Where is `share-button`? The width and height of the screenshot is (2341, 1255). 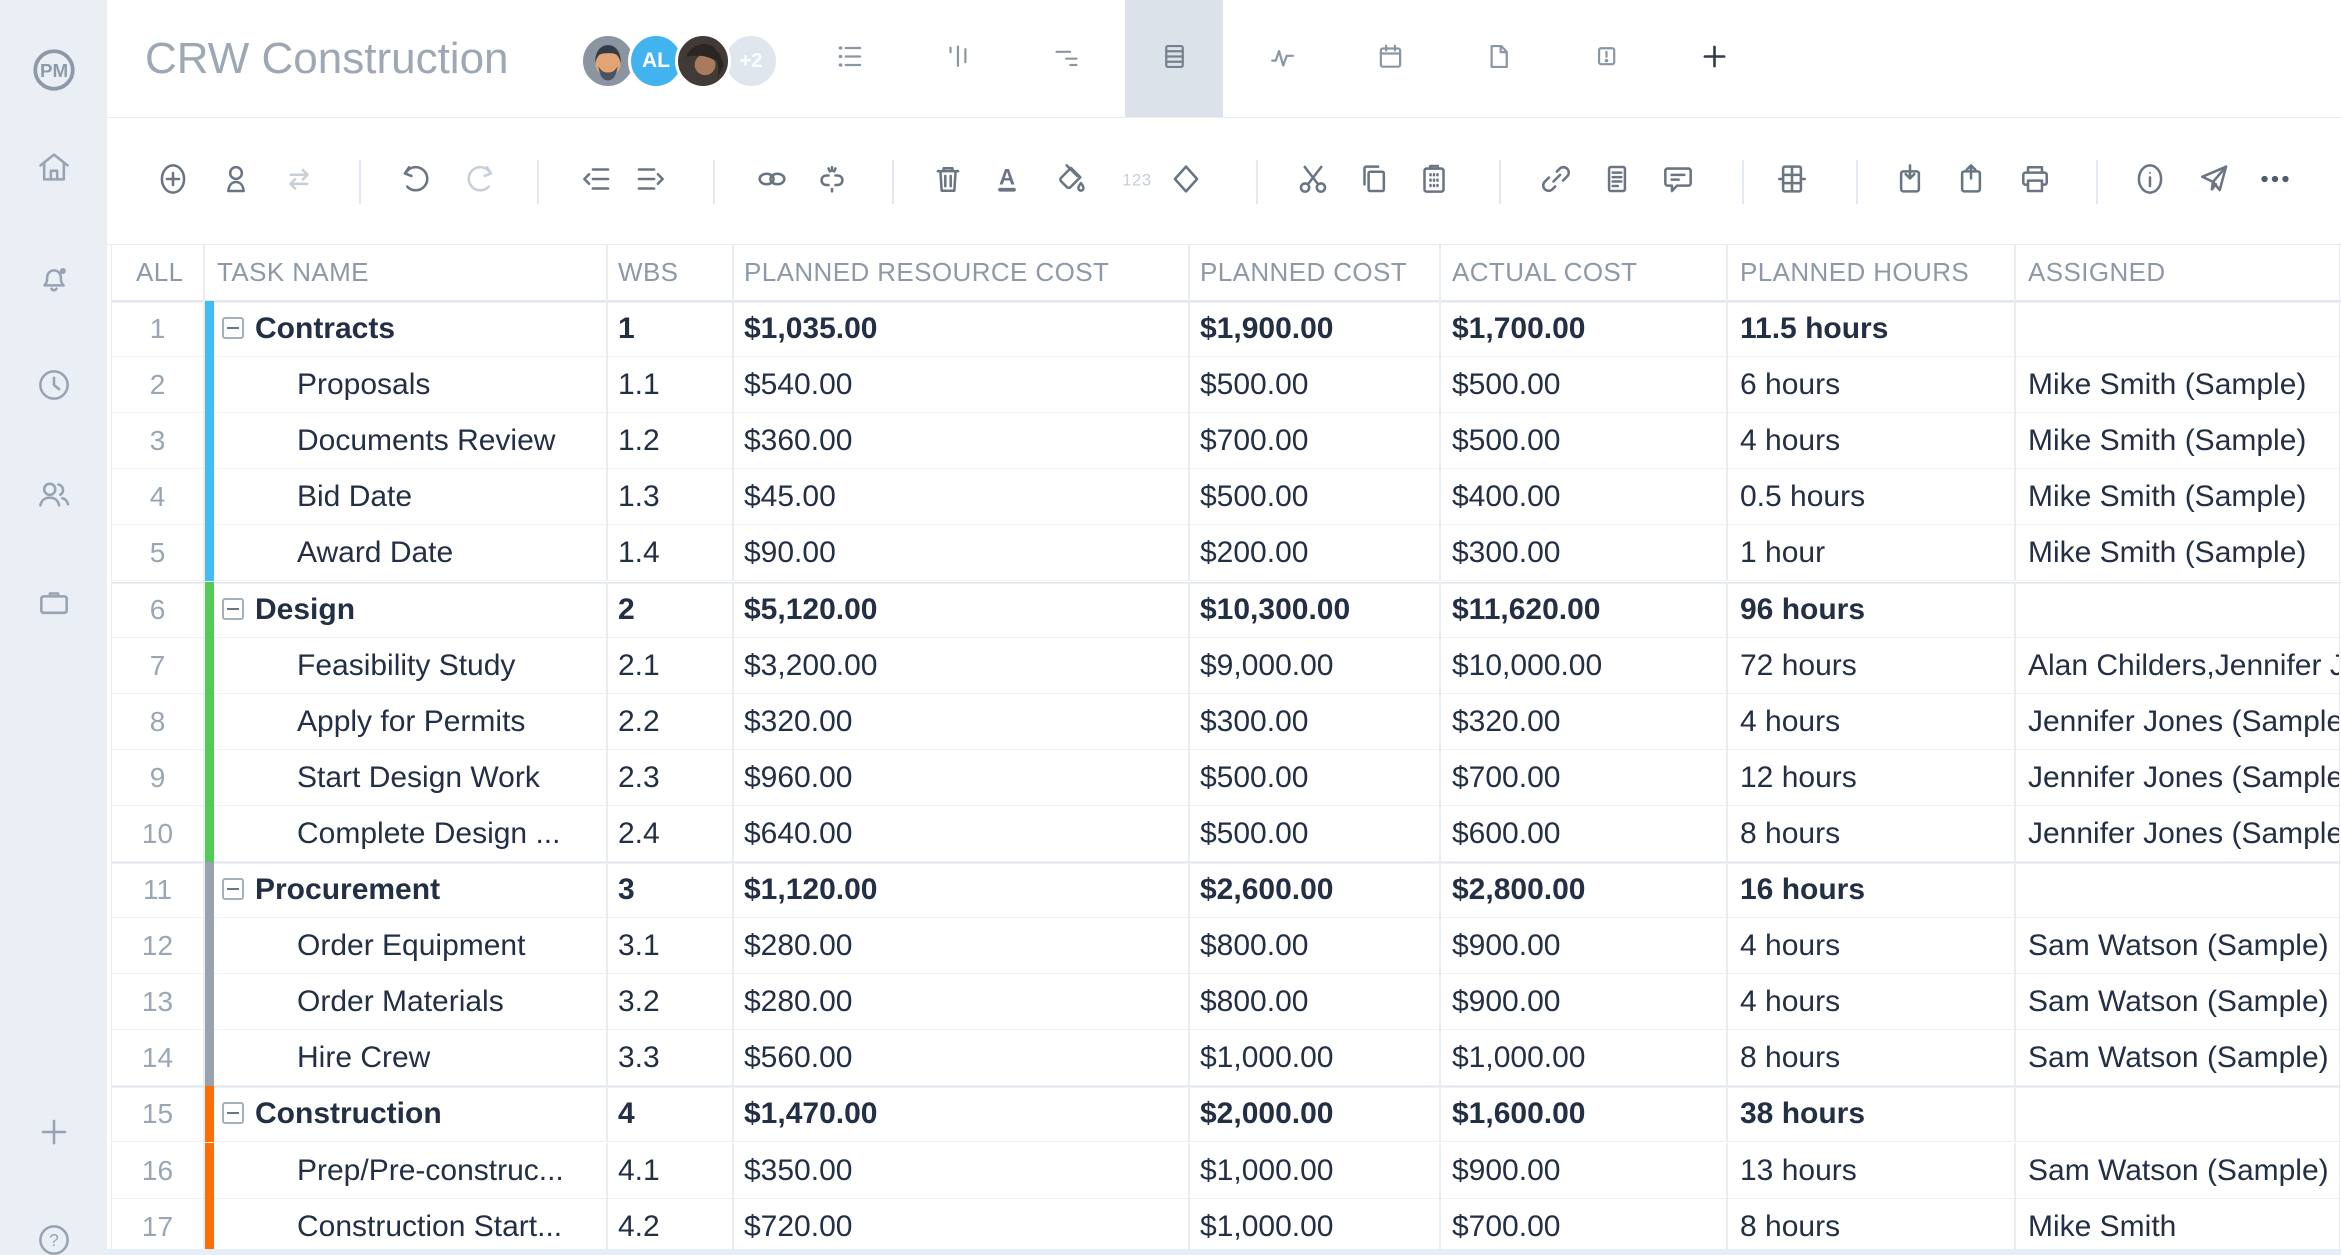 share-button is located at coordinates (2214, 181).